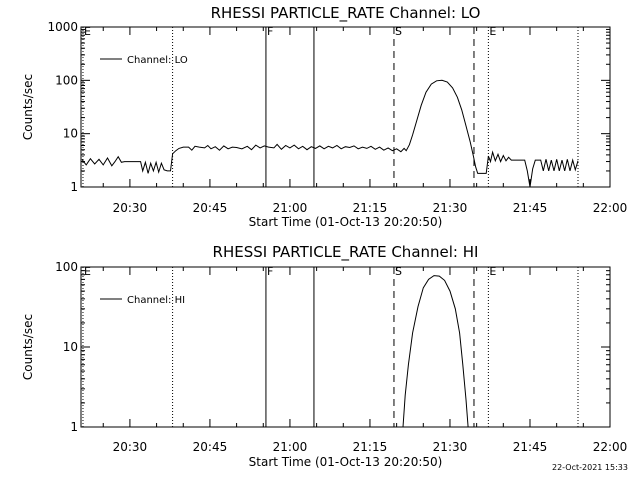  Describe the element at coordinates (157, 60) in the screenshot. I see `legend-label: Channel: LO` at that location.